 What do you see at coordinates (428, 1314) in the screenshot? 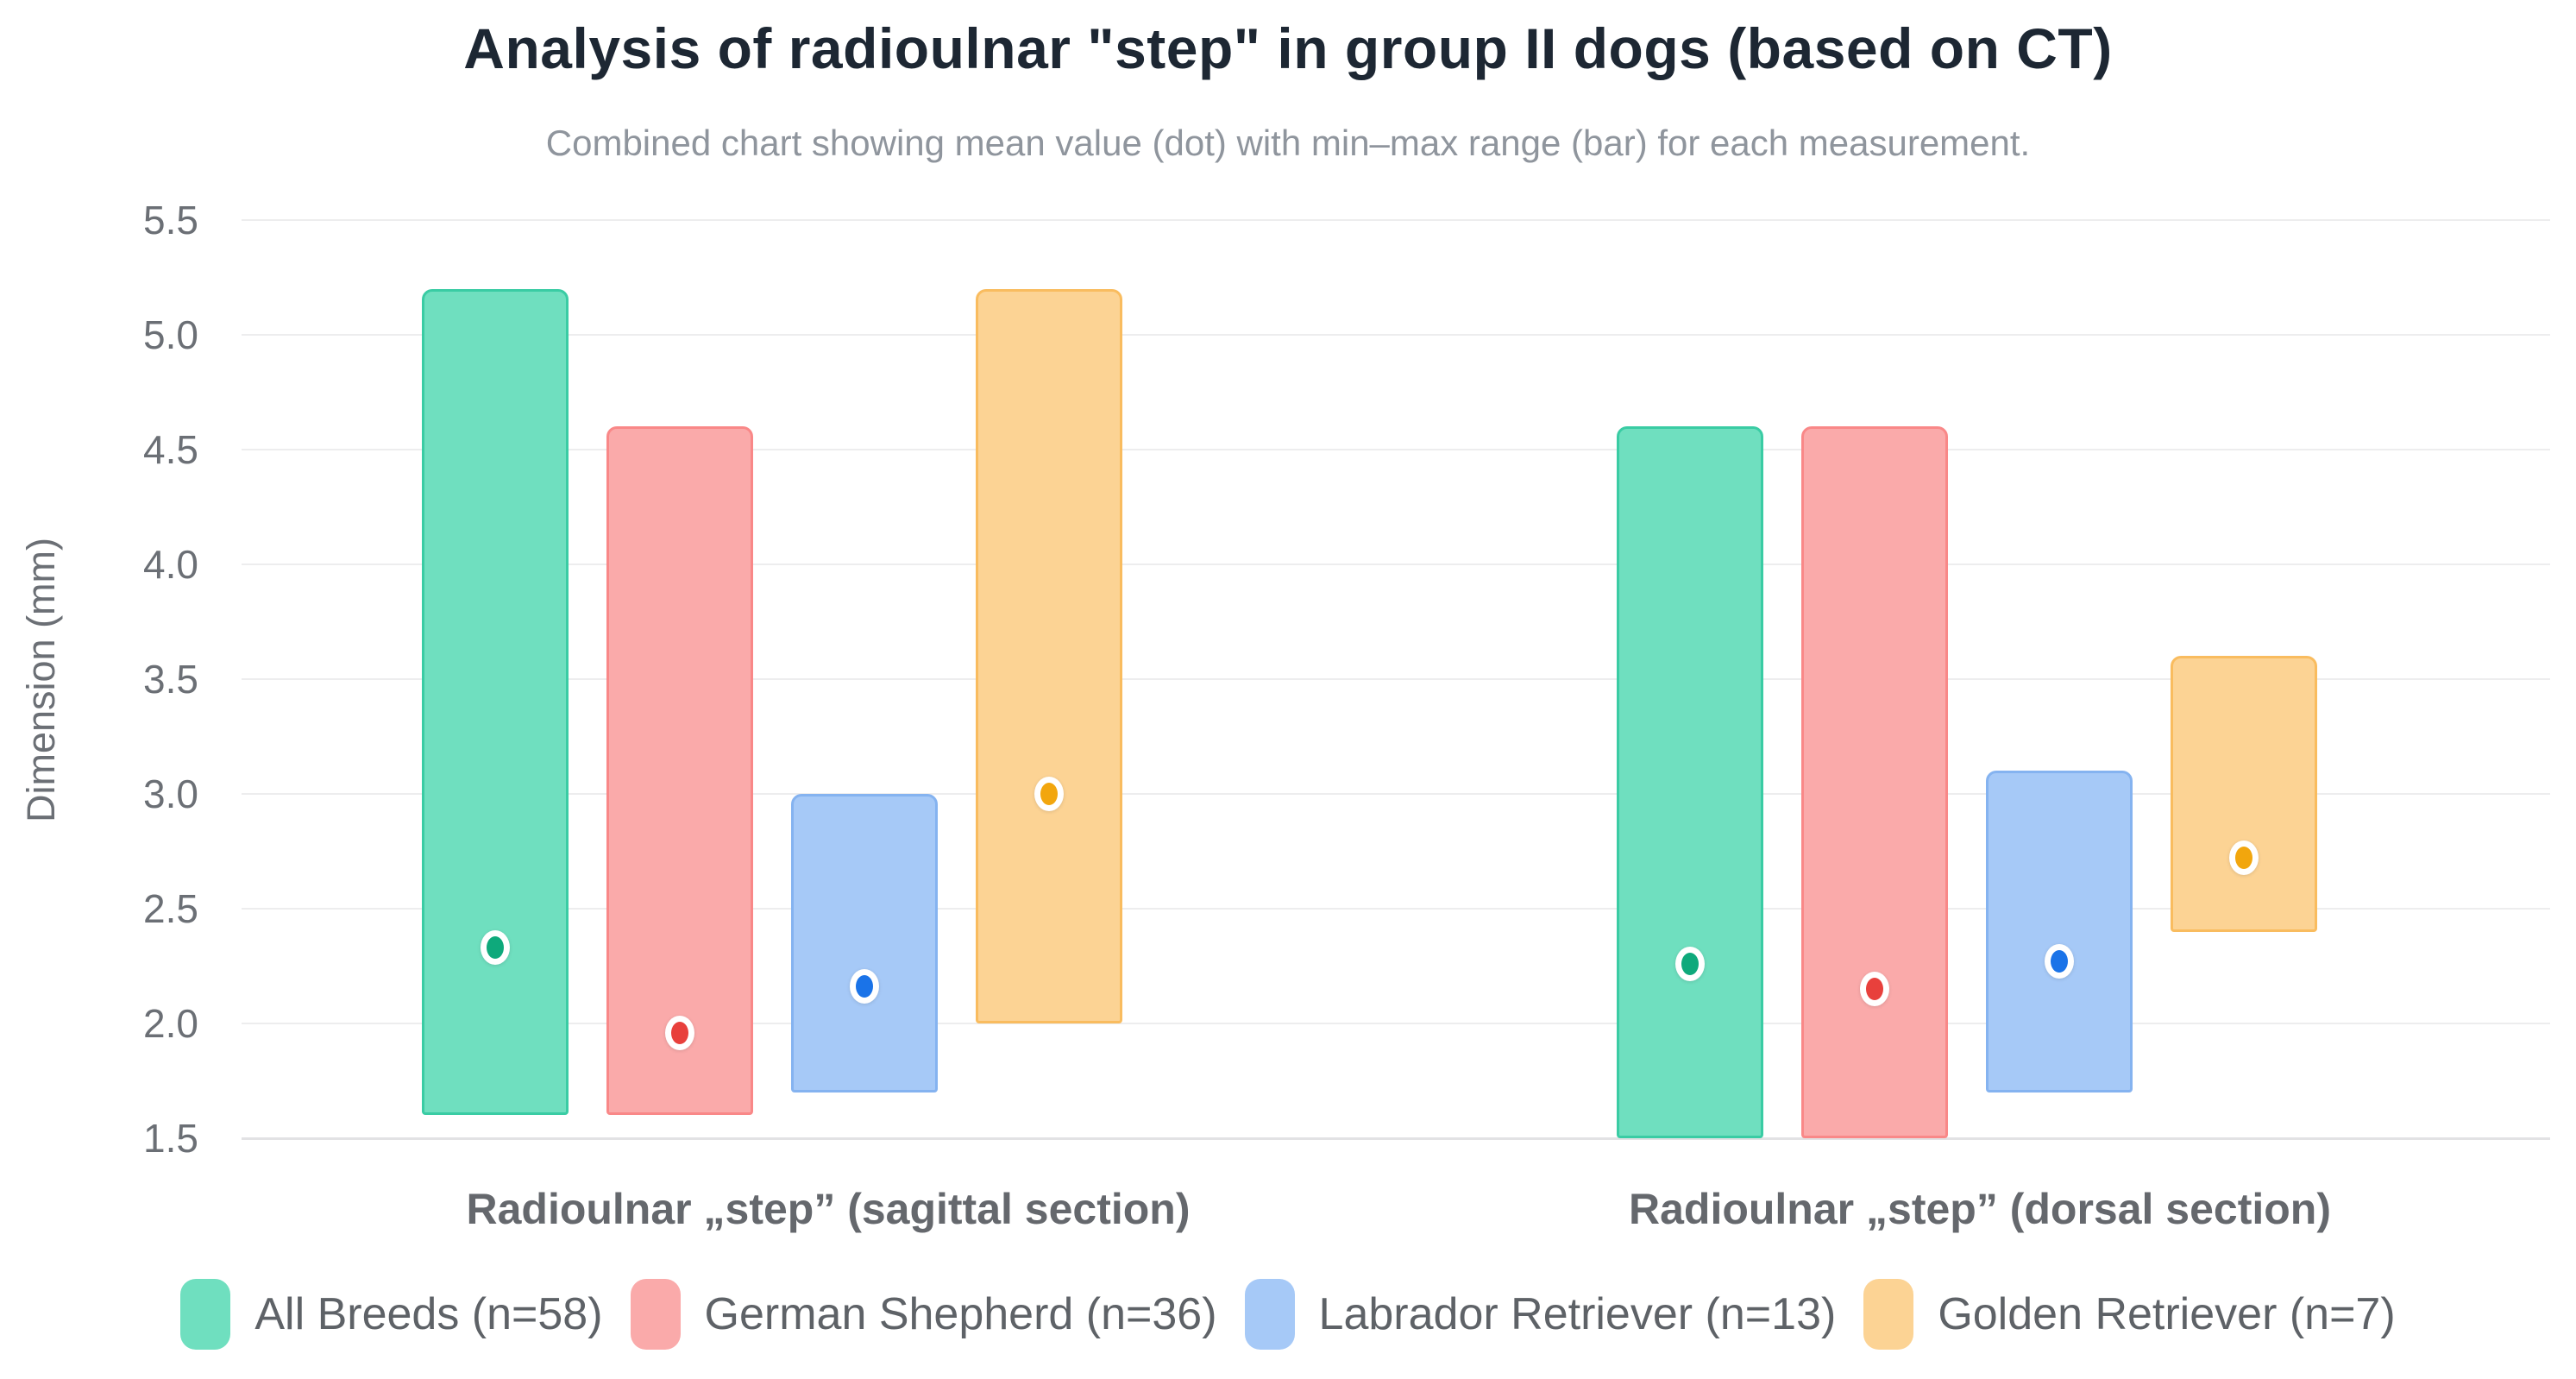
I see `legend-label: All Breeds (n=58)` at bounding box center [428, 1314].